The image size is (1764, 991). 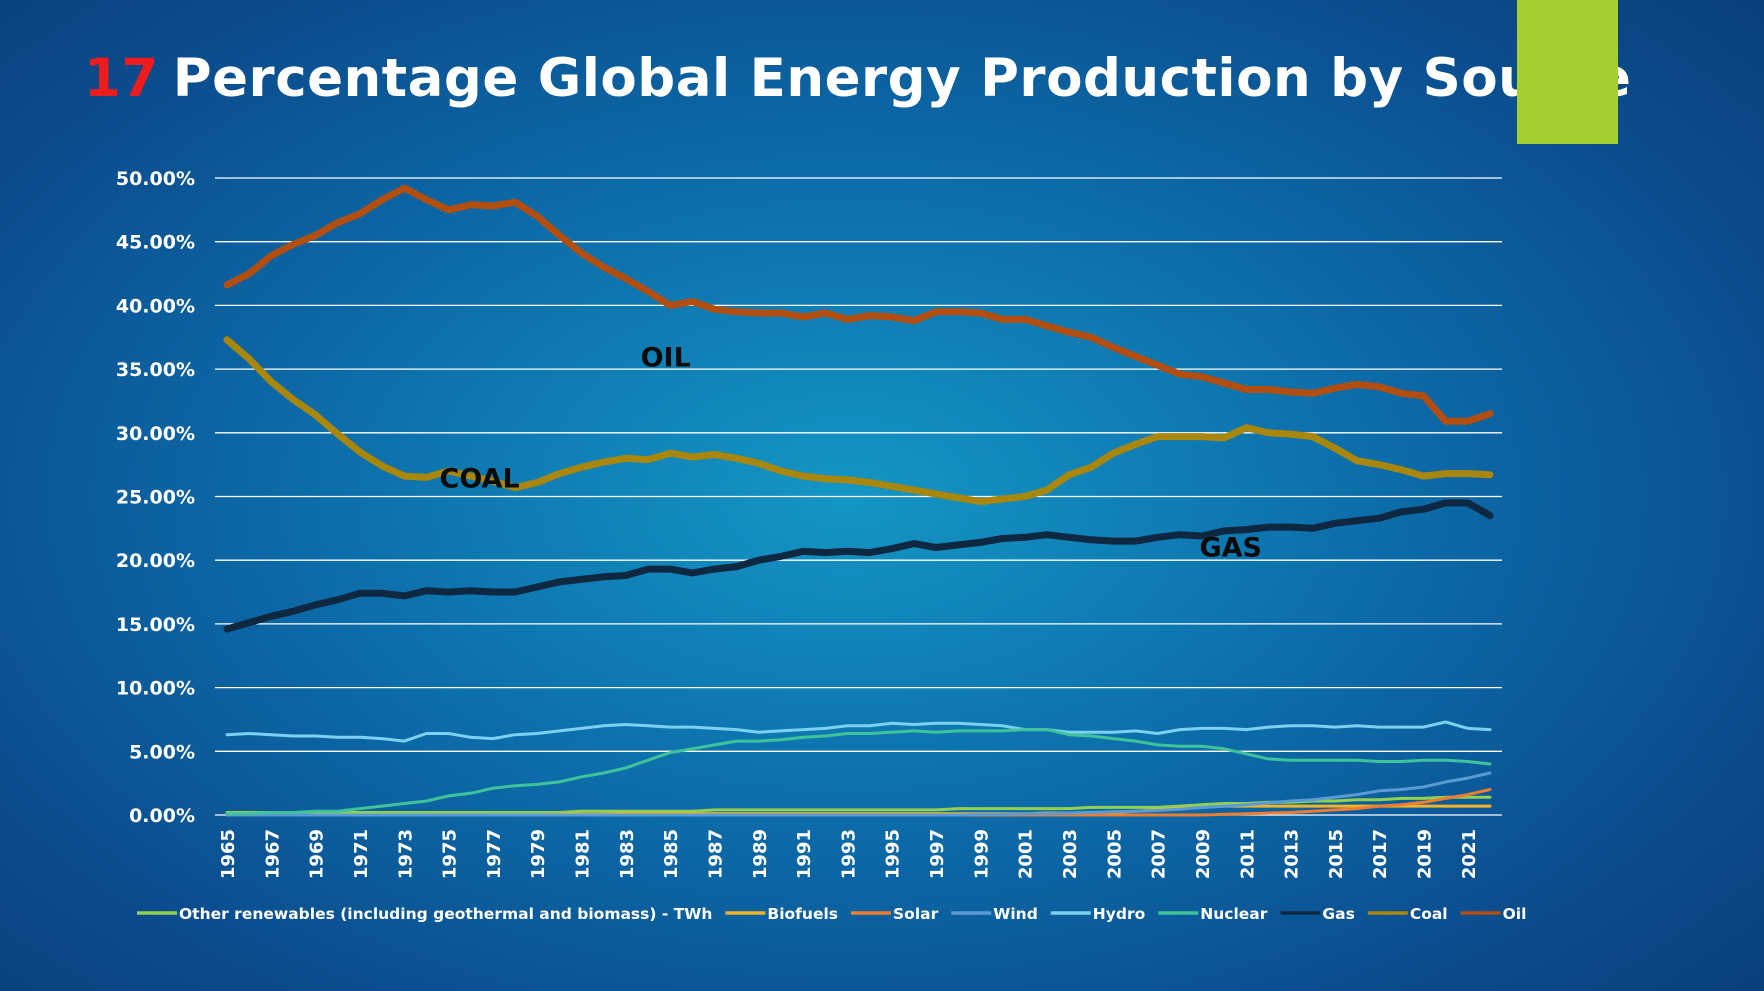 I want to click on y-tick-label: 10.00%, so click(x=155, y=689).